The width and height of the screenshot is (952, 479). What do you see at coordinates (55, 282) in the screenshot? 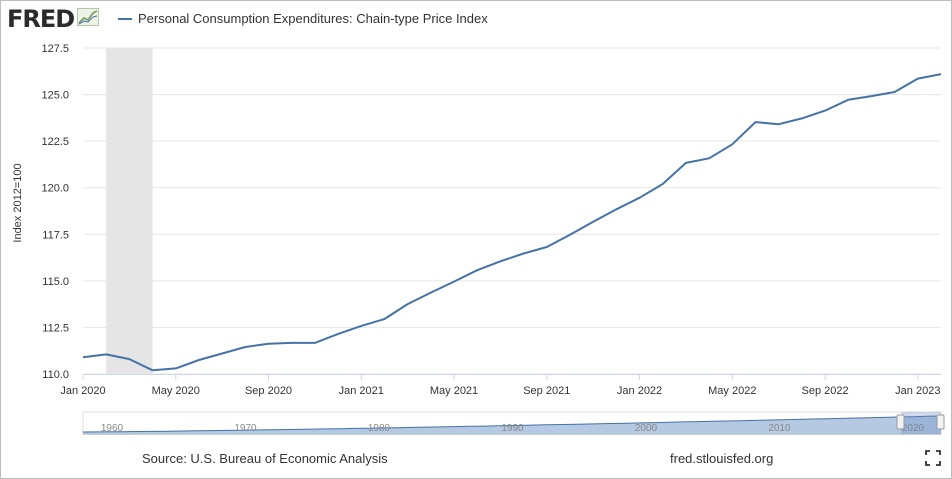
I see `y-tick-label: 115.0` at bounding box center [55, 282].